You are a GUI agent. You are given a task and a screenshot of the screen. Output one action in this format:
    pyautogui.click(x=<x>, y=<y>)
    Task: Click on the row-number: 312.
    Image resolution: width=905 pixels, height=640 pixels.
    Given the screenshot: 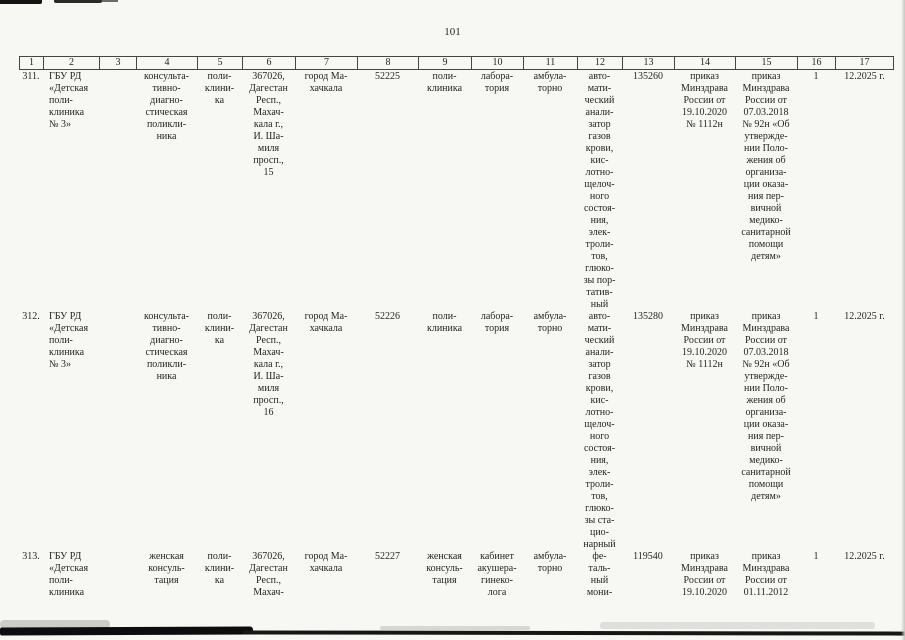 What is the action you would take?
    pyautogui.click(x=31, y=316)
    